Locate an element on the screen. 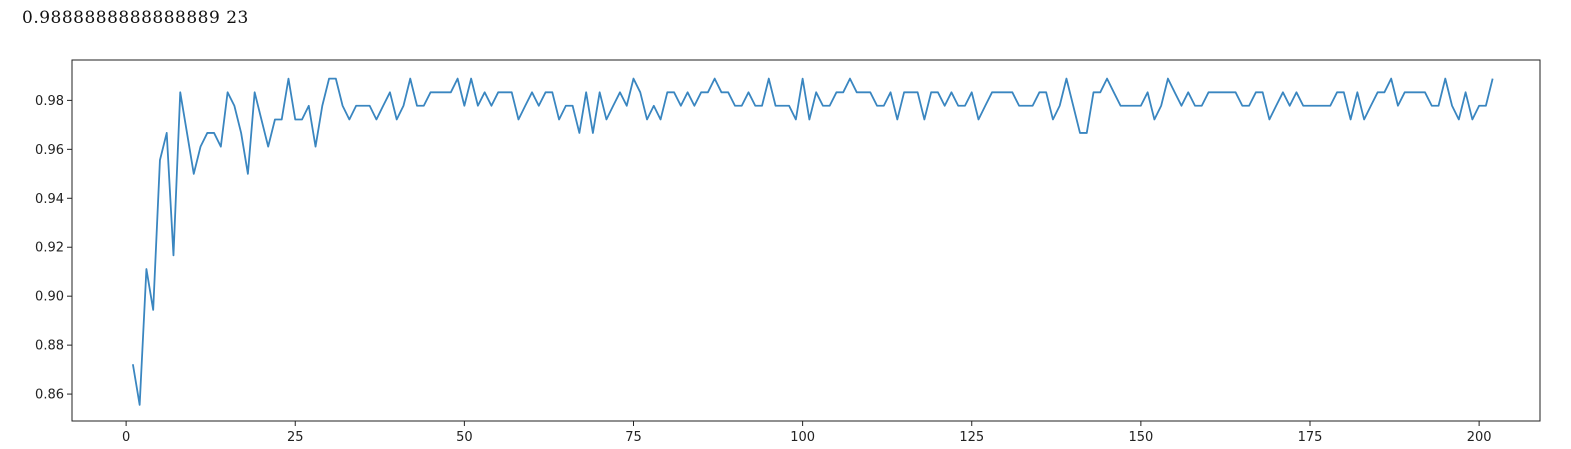 This screenshot has height=449, width=1571. y-tick-label: 0.90 is located at coordinates (49, 297).